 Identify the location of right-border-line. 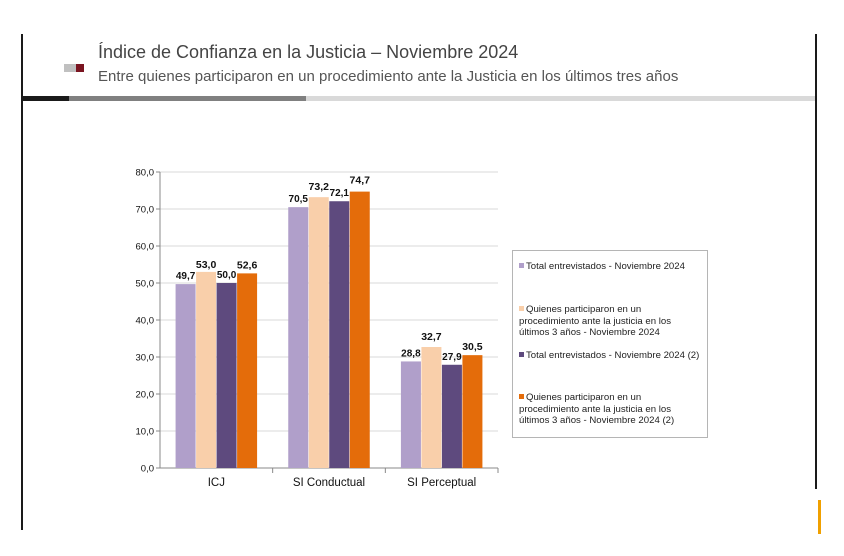
(816, 261).